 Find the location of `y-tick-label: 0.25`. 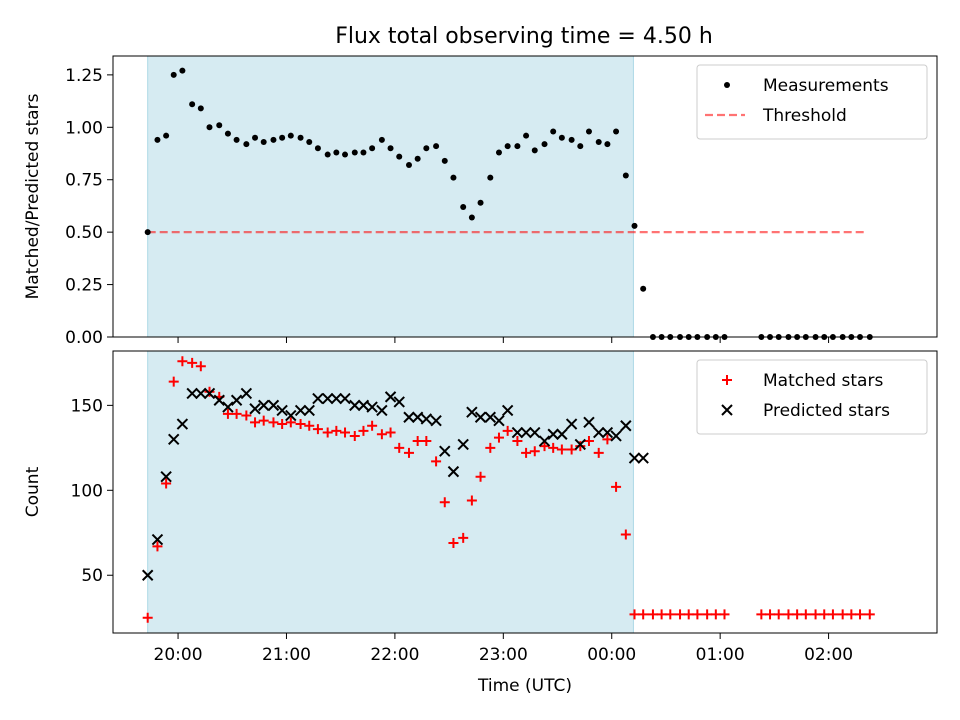

y-tick-label: 0.25 is located at coordinates (84, 286).